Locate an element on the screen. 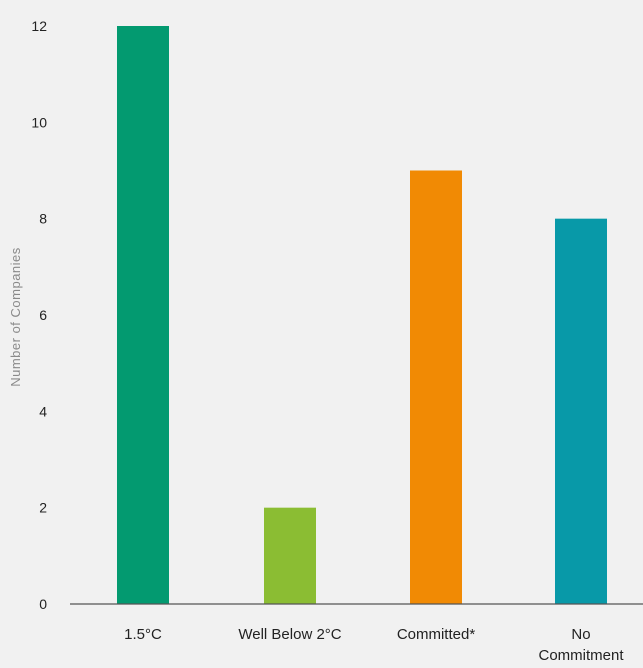 The image size is (643, 668). y-tick-label: 12 is located at coordinates (39, 26).